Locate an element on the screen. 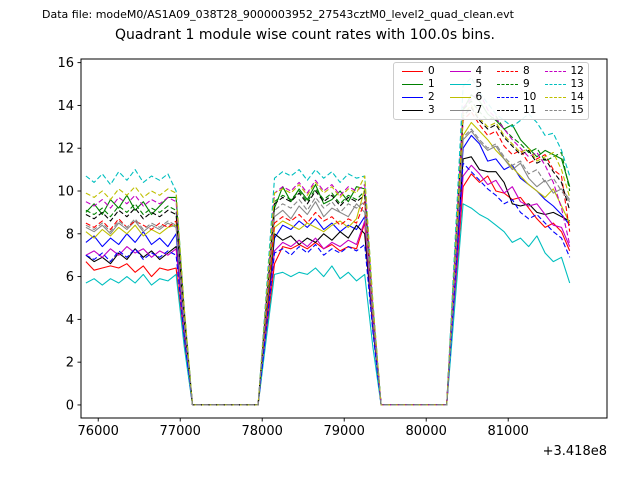 The image size is (640, 480). legend-item-label: 13 is located at coordinates (577, 84).